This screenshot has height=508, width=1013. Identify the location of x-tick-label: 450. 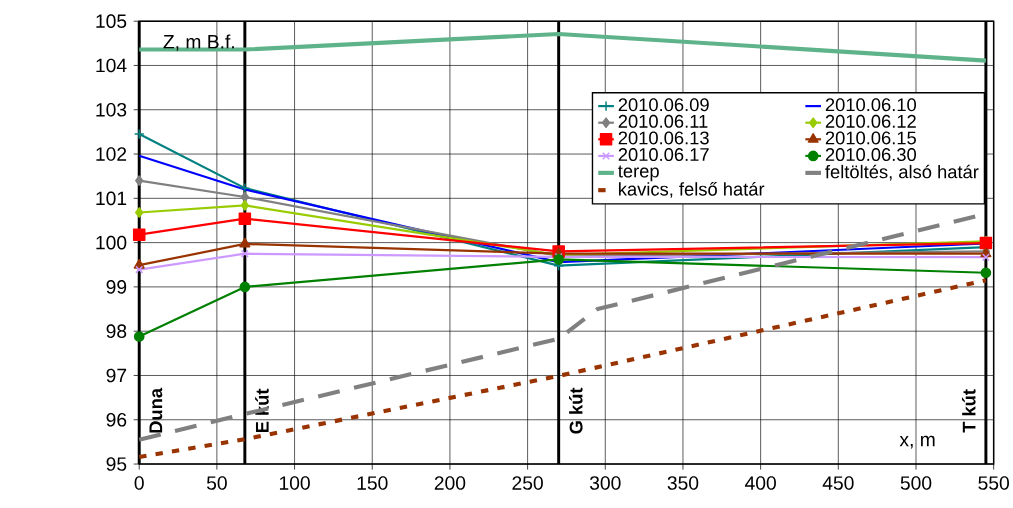
(838, 483).